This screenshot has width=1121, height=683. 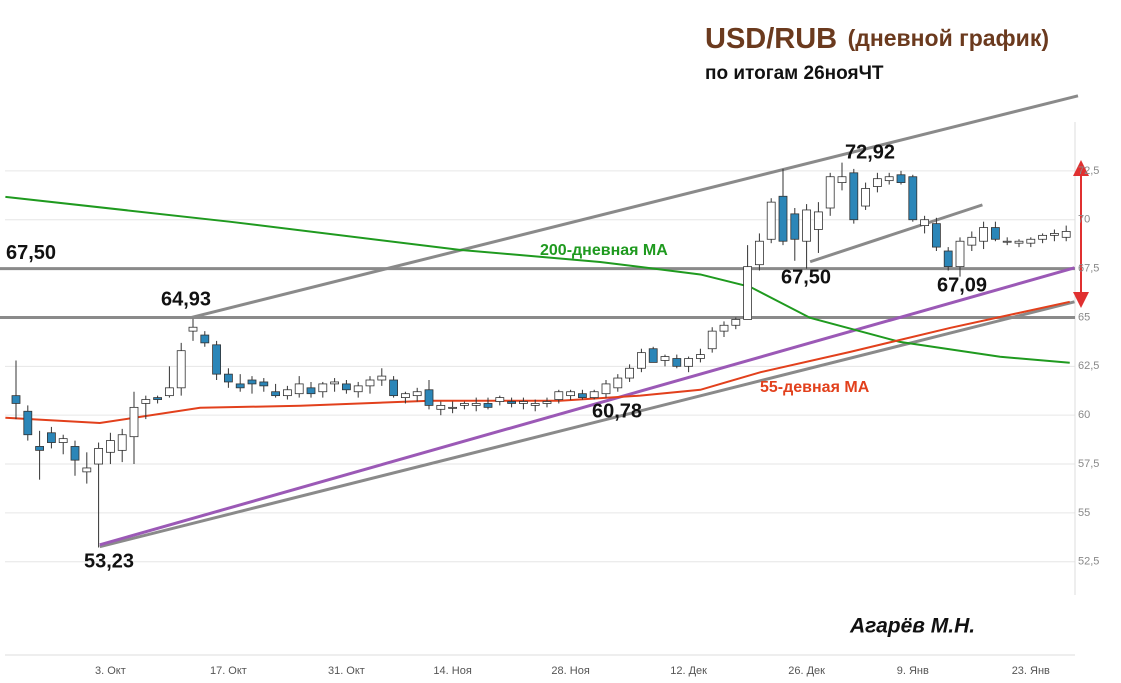 I want to click on x-tick-label: 14. Ноя, so click(x=452, y=671).